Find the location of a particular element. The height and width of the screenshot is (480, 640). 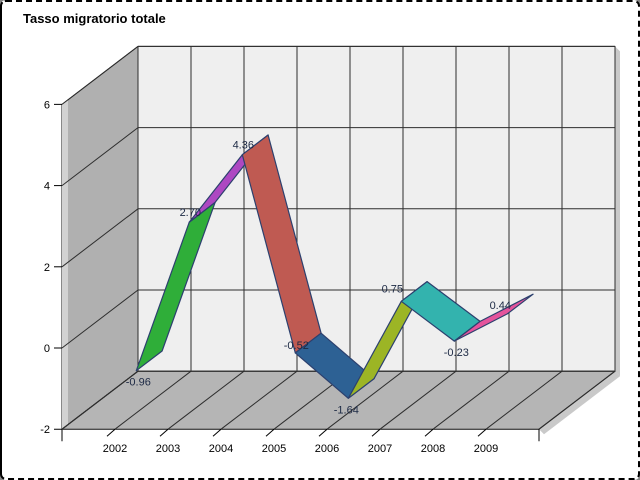

x-axis-label: 2009 is located at coordinates (486, 449).